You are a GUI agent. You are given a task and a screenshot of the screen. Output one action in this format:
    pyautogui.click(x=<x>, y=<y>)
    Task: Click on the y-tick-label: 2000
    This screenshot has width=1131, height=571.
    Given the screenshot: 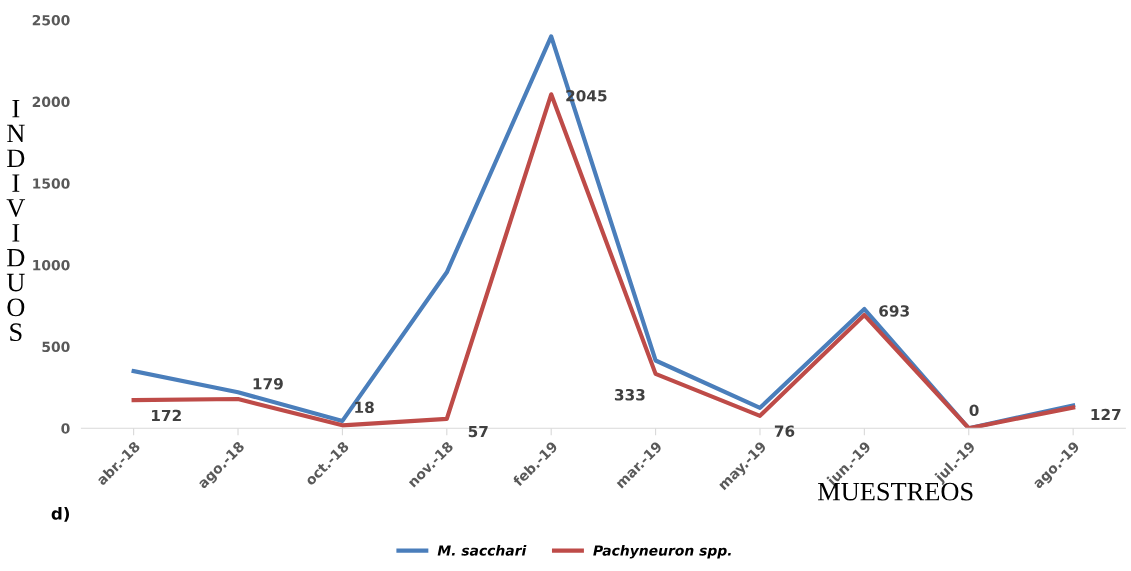 What is the action you would take?
    pyautogui.click(x=51, y=102)
    